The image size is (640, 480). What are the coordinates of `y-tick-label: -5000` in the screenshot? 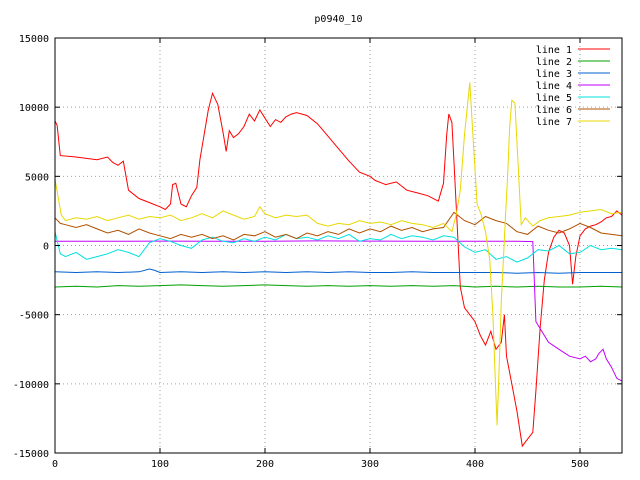 It's located at (34, 316).